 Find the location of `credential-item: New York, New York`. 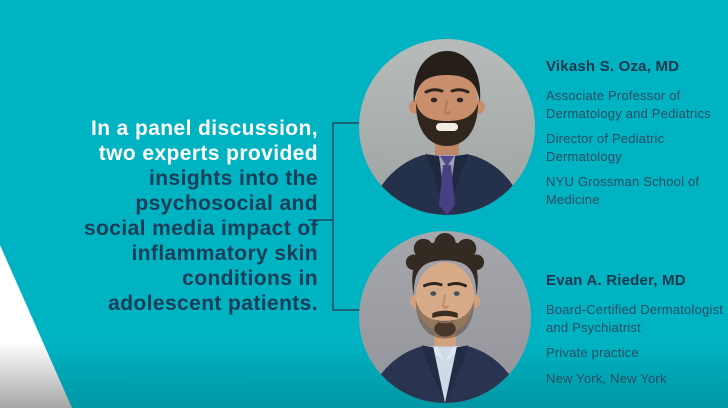

credential-item: New York, New York is located at coordinates (637, 379).